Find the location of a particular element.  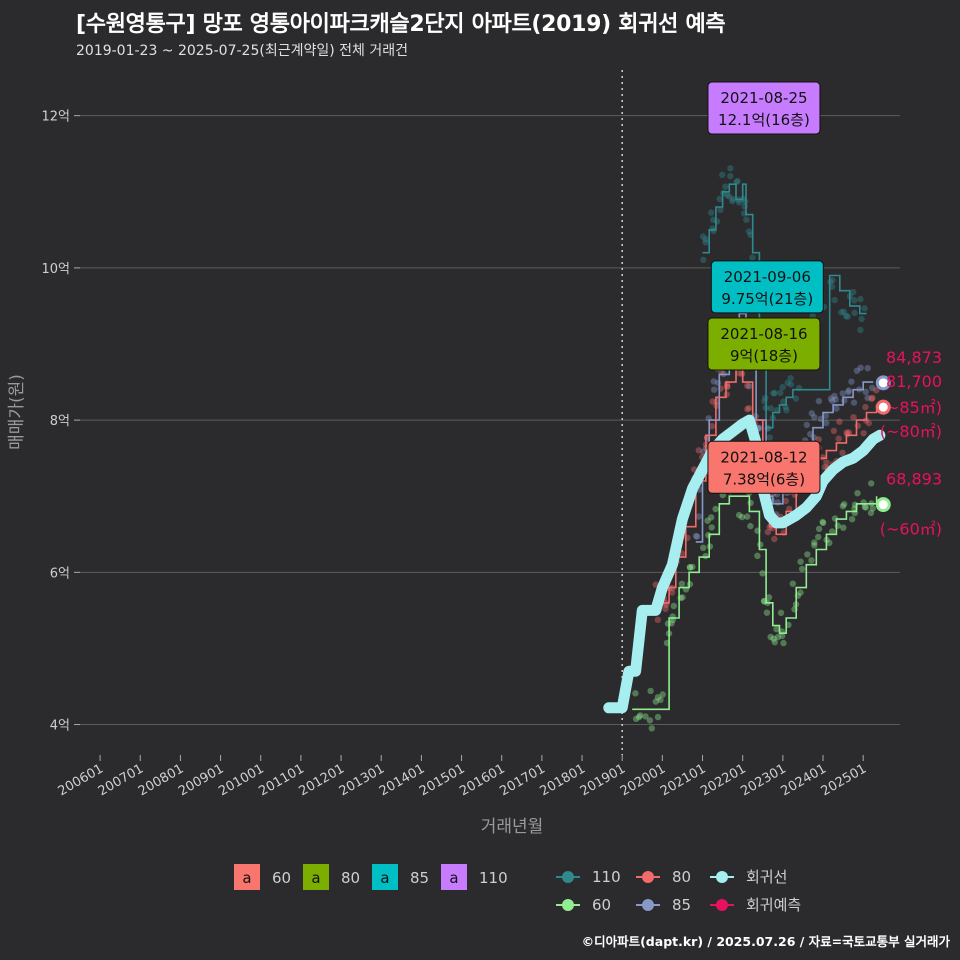

legend-line-item: 회귀선 is located at coordinates (748, 877).